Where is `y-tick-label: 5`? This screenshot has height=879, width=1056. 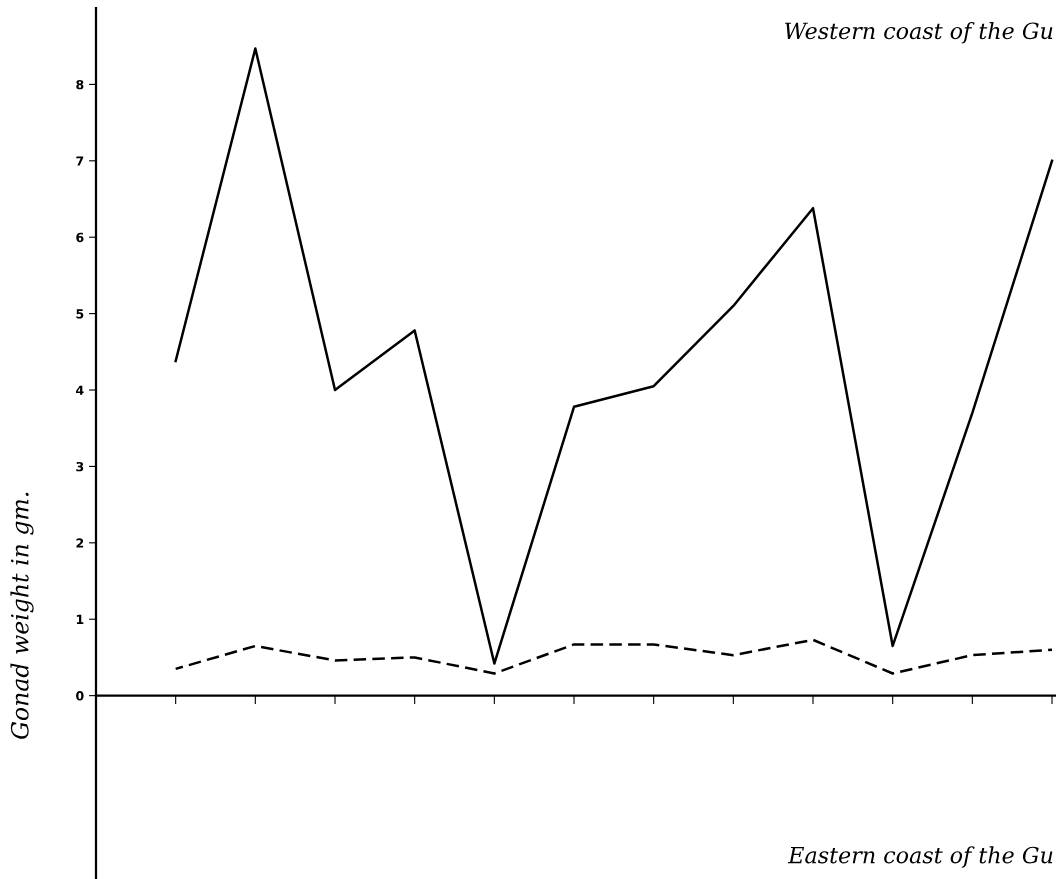 y-tick-label: 5 is located at coordinates (80, 314).